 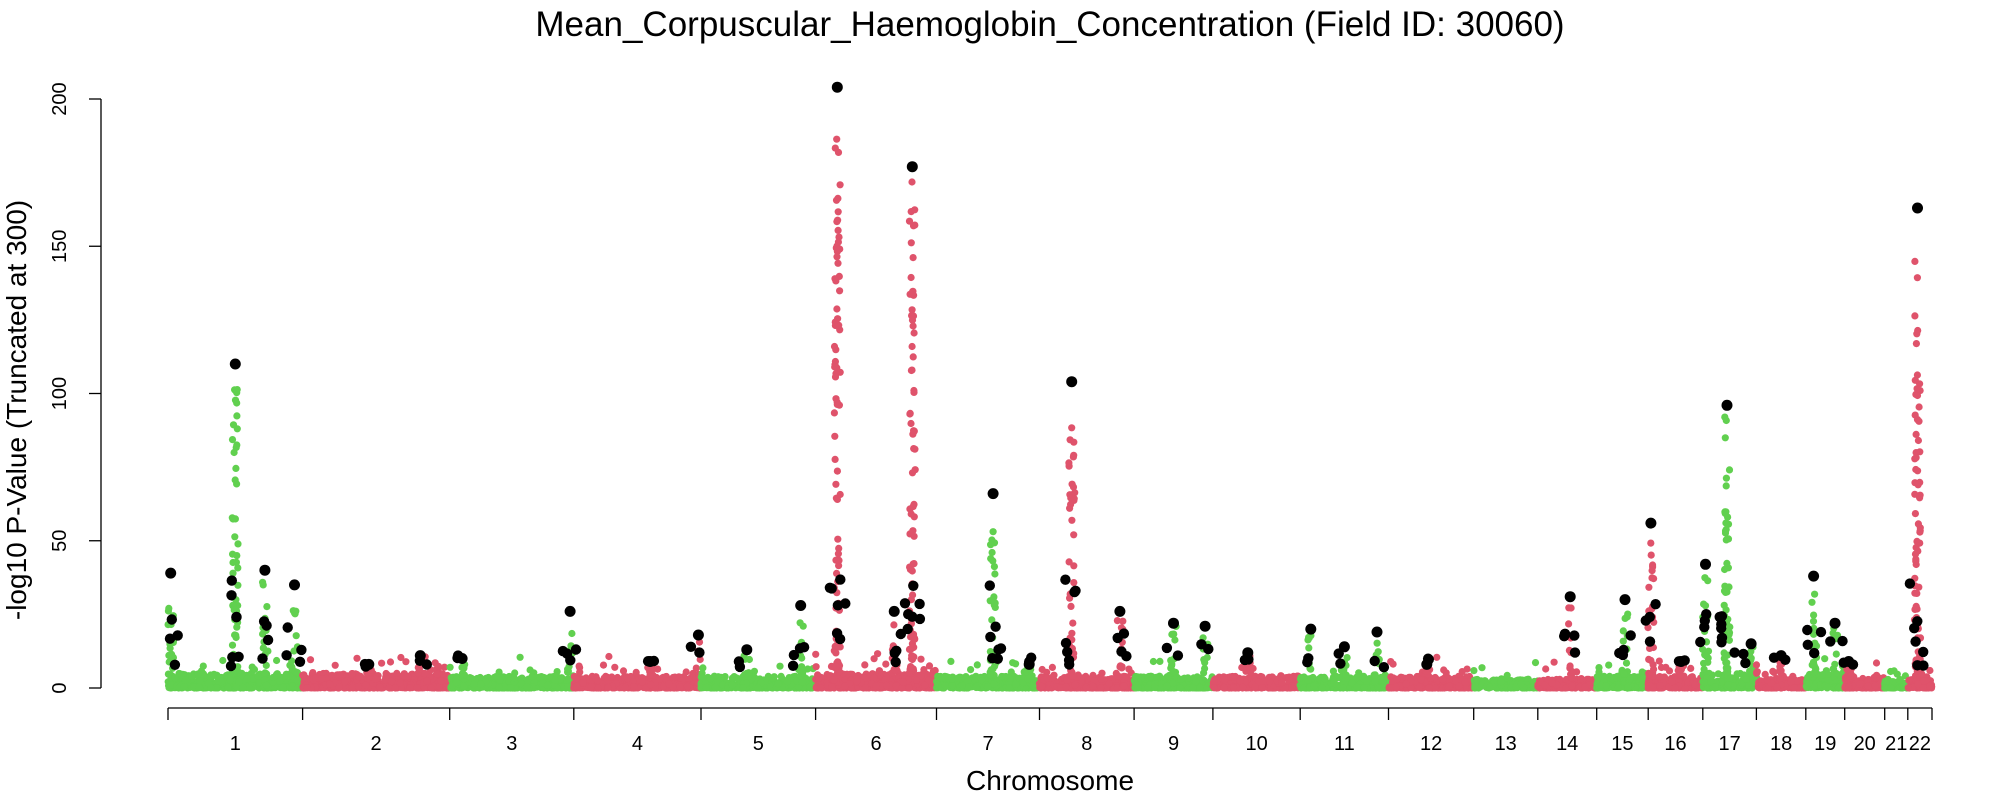 I want to click on point-chr13, so click(x=1501, y=682).